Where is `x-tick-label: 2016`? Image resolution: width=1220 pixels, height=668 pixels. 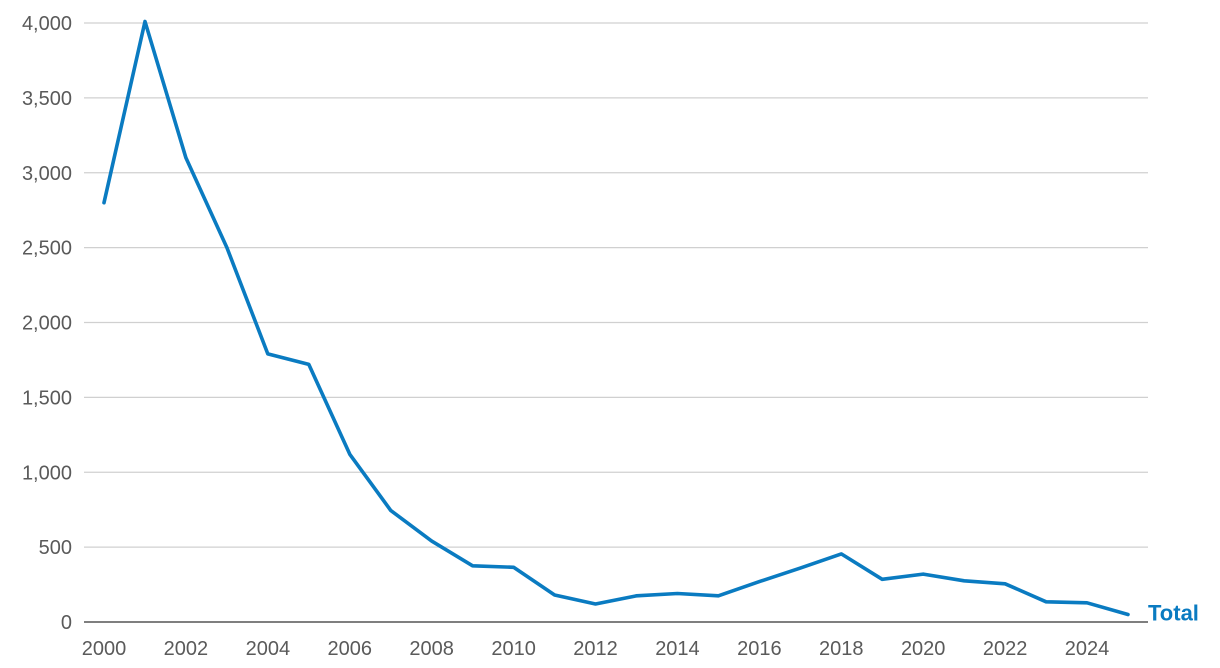 x-tick-label: 2016 is located at coordinates (759, 649).